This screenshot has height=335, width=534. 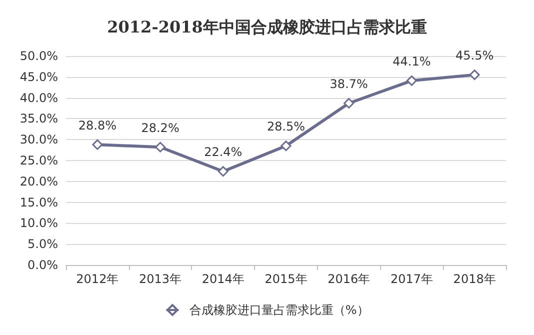 What do you see at coordinates (39, 97) in the screenshot?
I see `y-tick-label: 40.0%` at bounding box center [39, 97].